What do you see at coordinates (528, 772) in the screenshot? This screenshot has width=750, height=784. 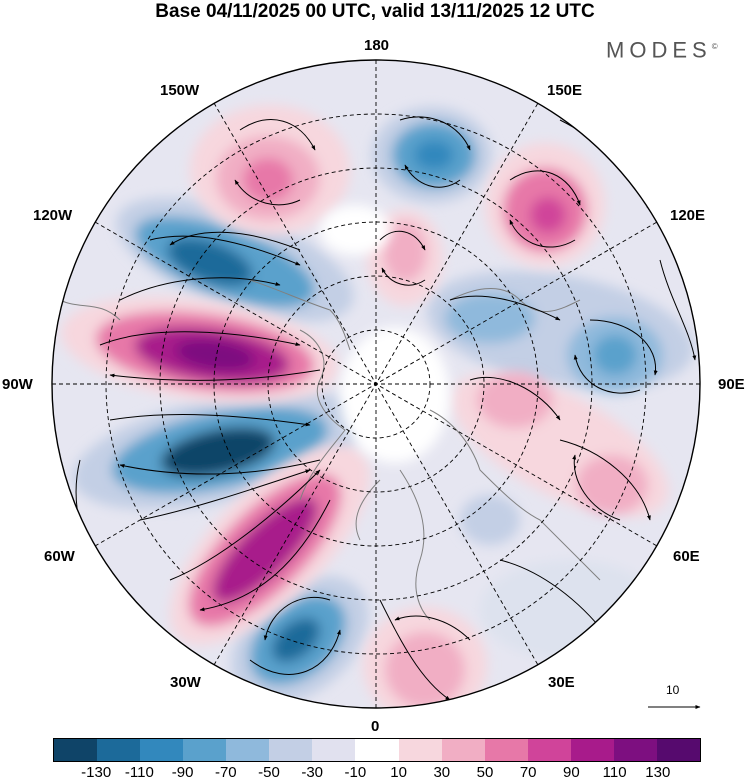 I see `colorbar-tick-label: 70` at bounding box center [528, 772].